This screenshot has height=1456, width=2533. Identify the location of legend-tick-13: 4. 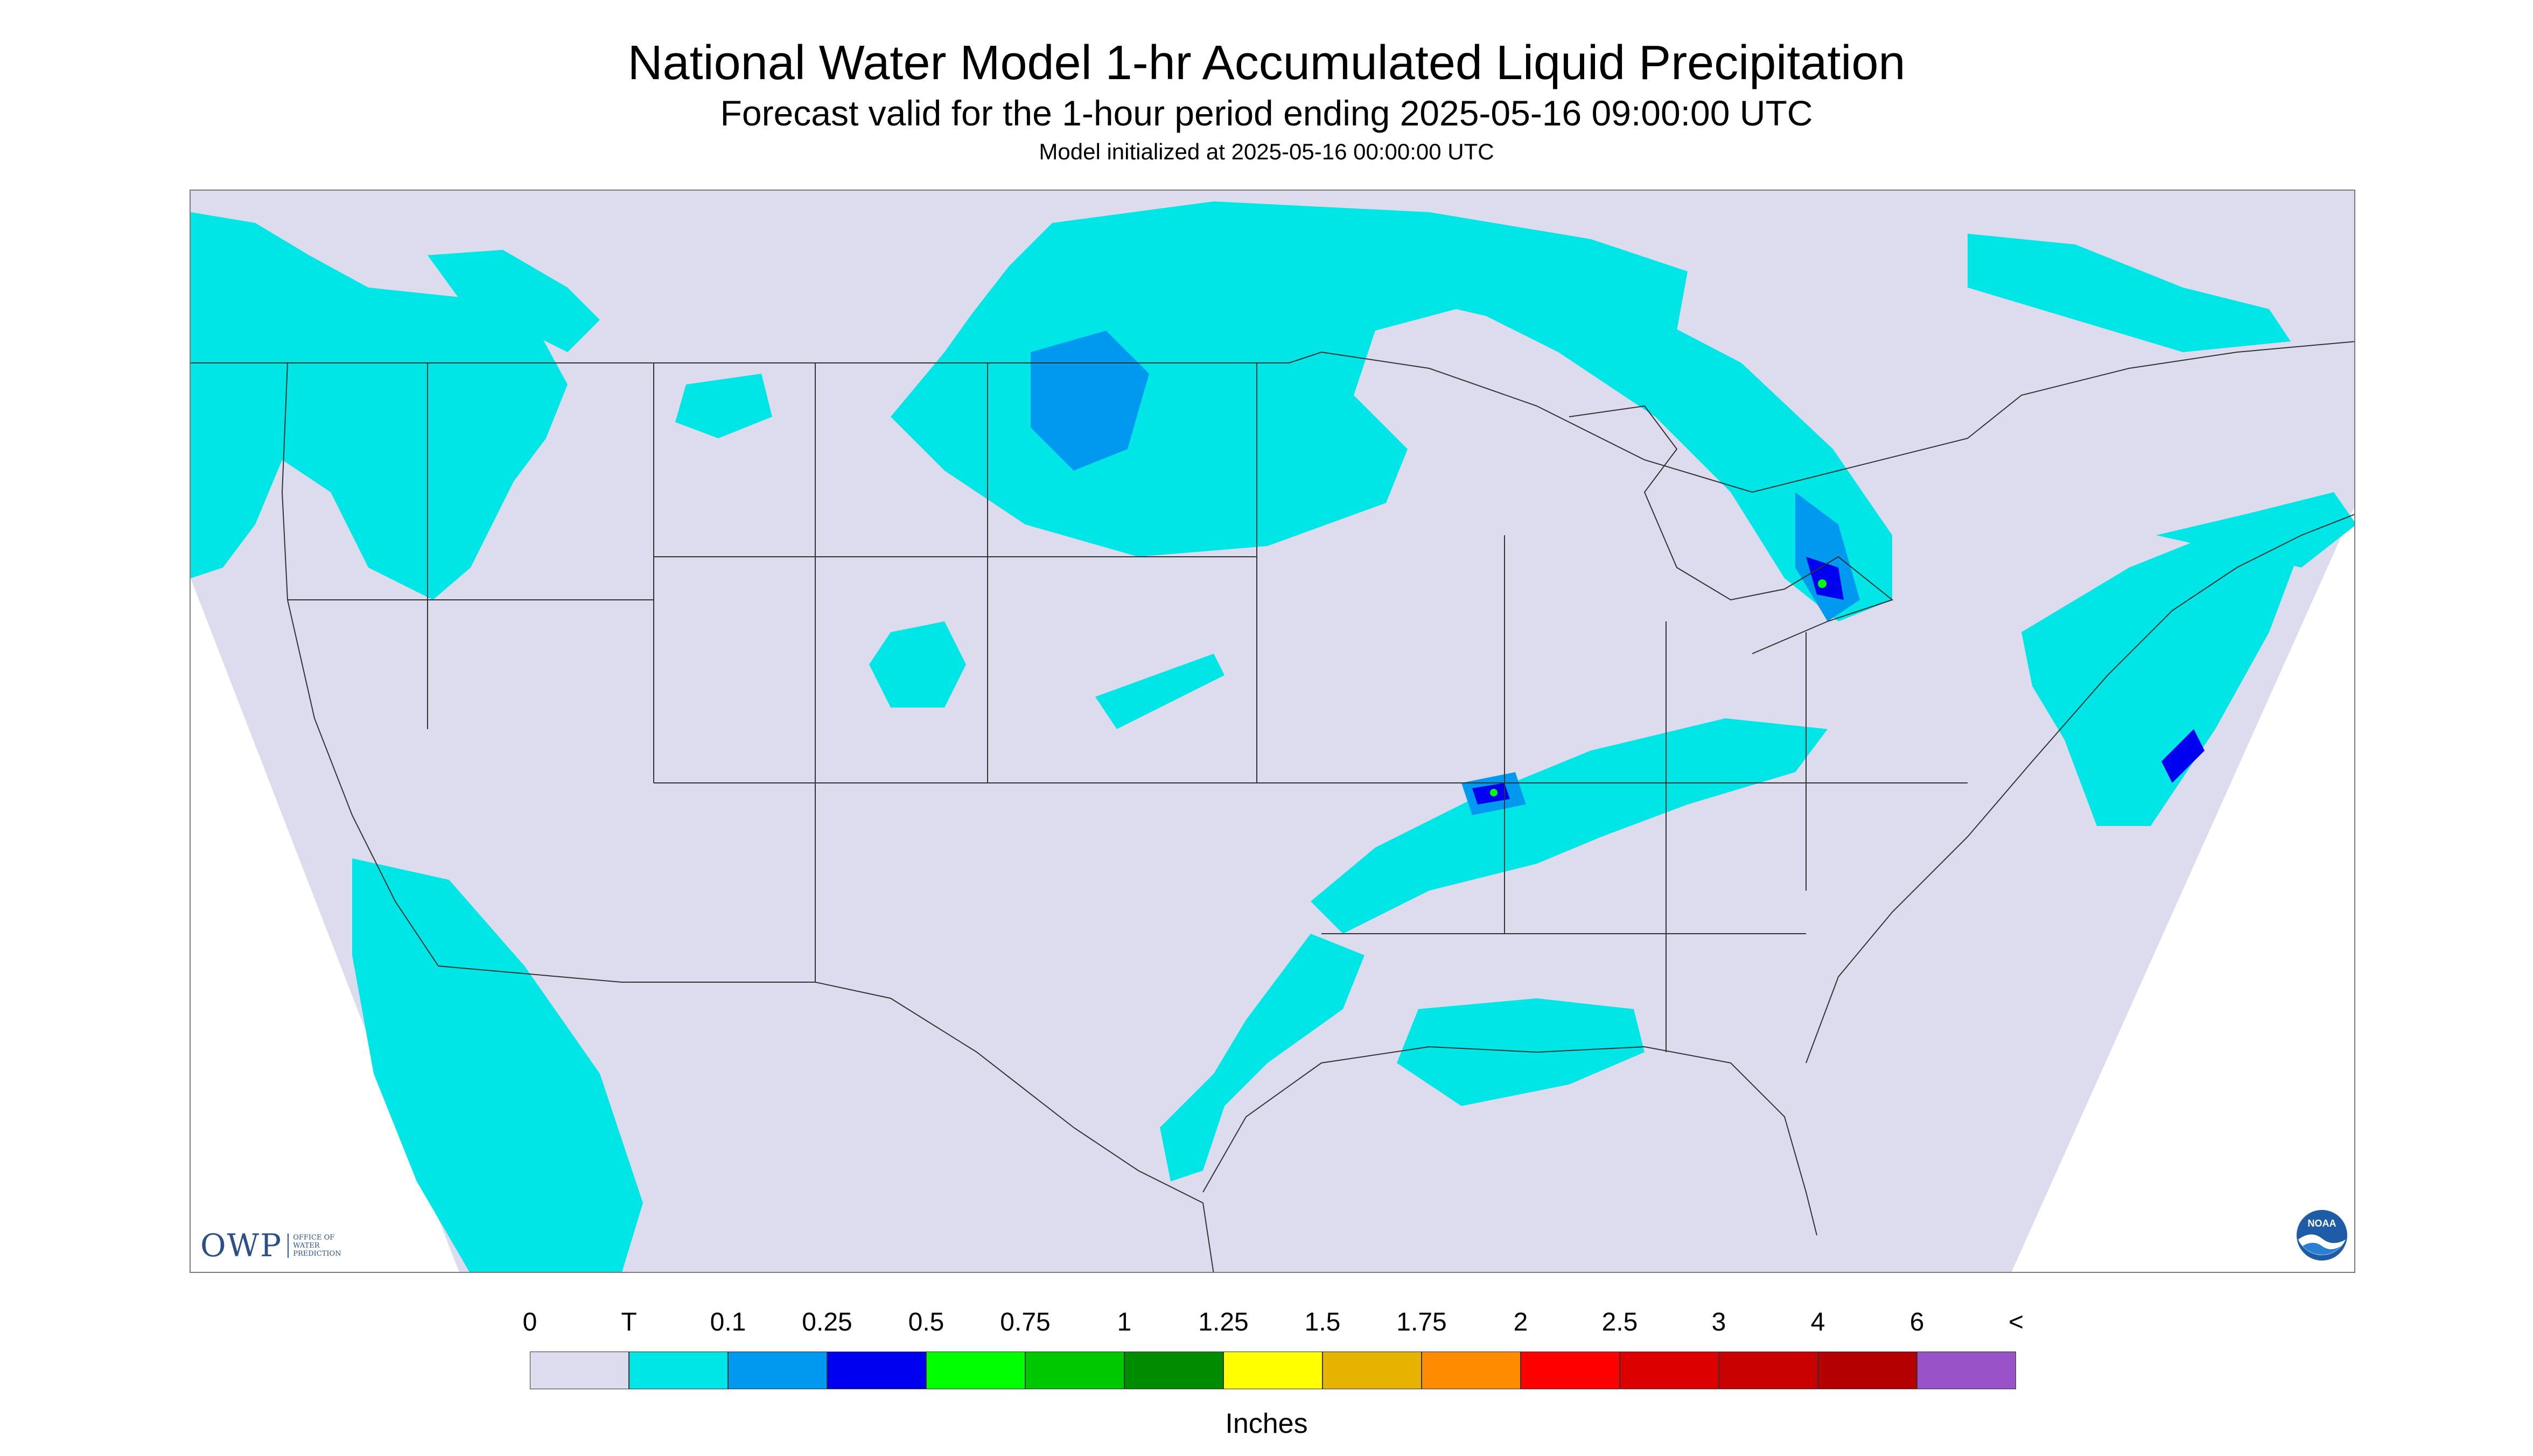
(1818, 1322).